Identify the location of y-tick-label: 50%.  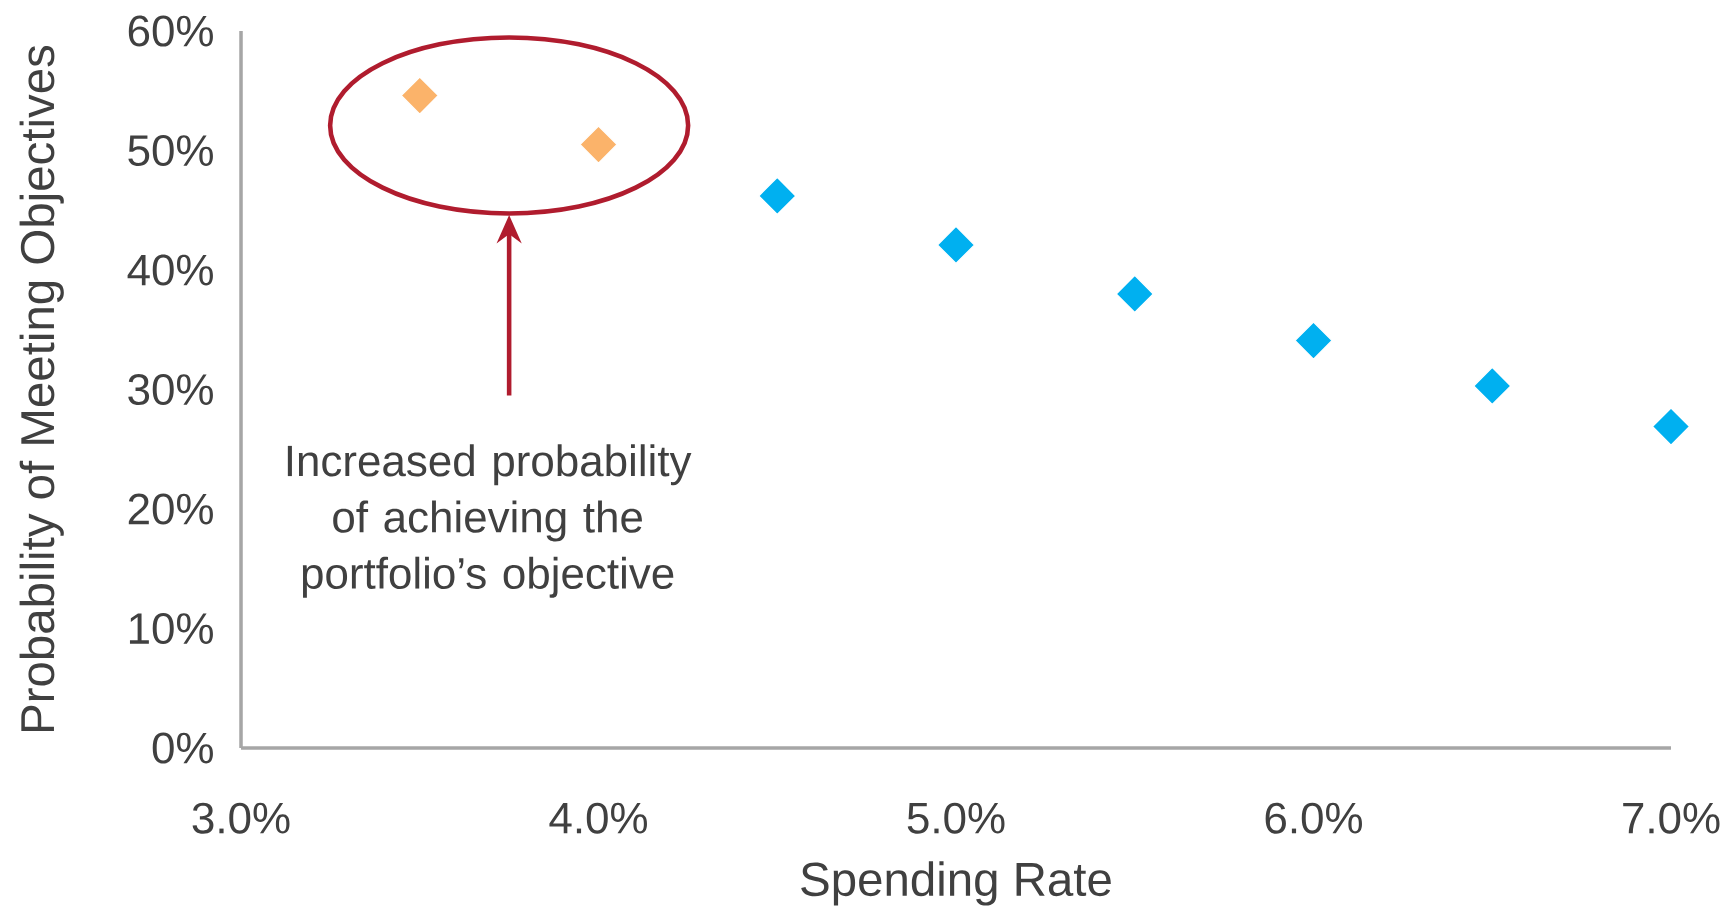
(170, 151).